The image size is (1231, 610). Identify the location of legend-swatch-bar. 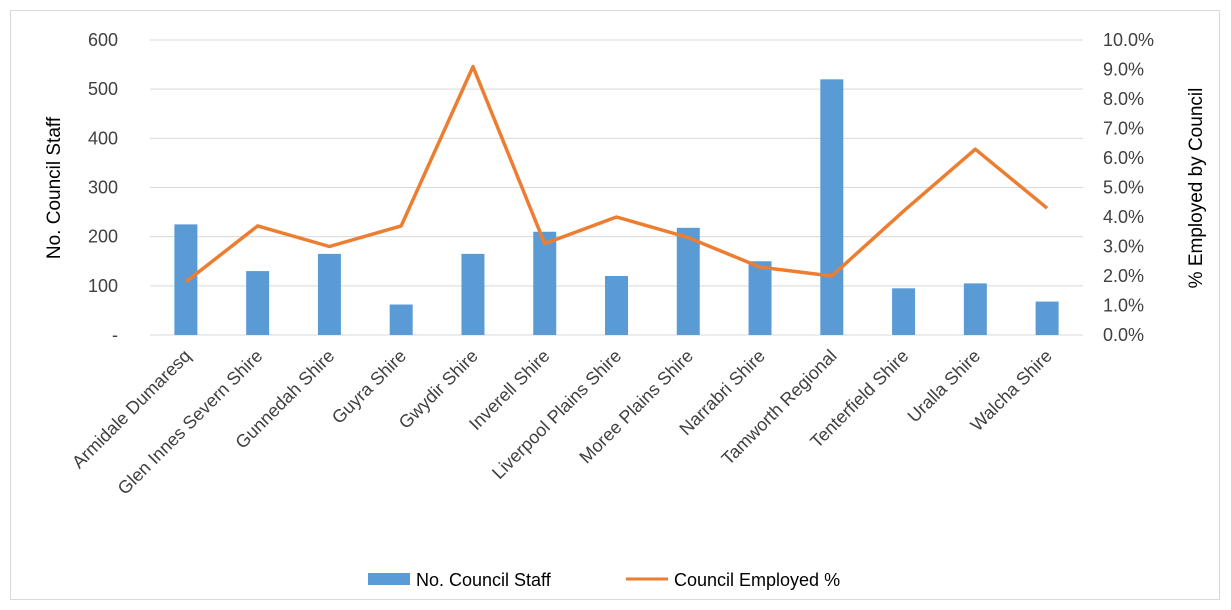
(389, 579).